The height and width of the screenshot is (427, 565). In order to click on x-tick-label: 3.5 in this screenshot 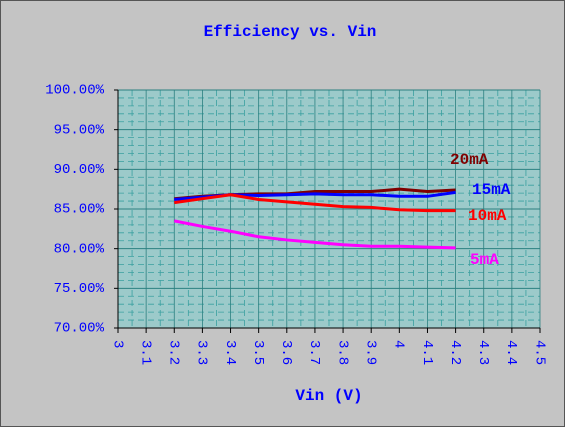, I will do `click(258, 352)`.